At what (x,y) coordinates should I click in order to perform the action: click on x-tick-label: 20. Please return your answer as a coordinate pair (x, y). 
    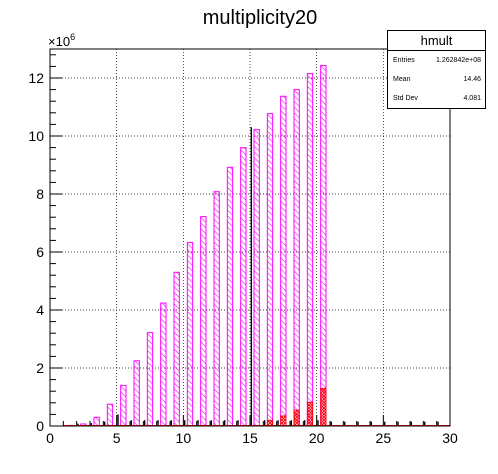
    Looking at the image, I should click on (317, 438).